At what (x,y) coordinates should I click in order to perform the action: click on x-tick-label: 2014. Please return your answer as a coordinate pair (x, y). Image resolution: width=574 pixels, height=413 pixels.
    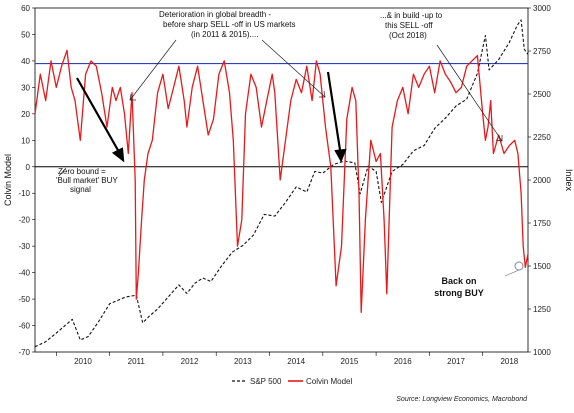
    Looking at the image, I should click on (296, 361).